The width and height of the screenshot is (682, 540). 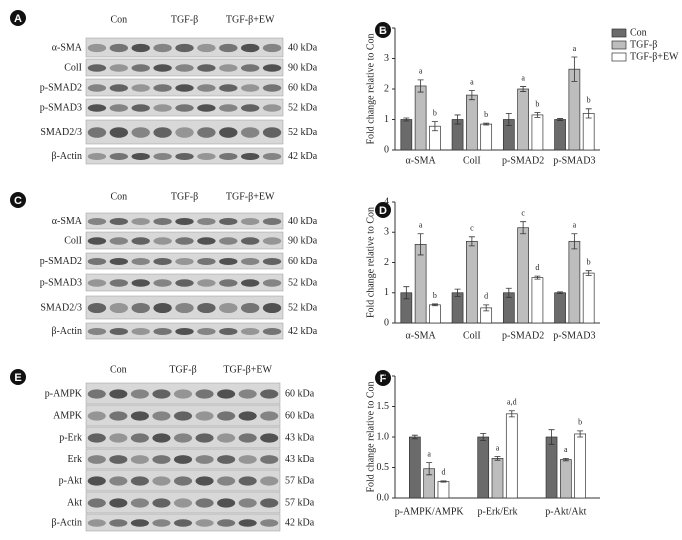 I want to click on significance-label: a,d, so click(x=512, y=402).